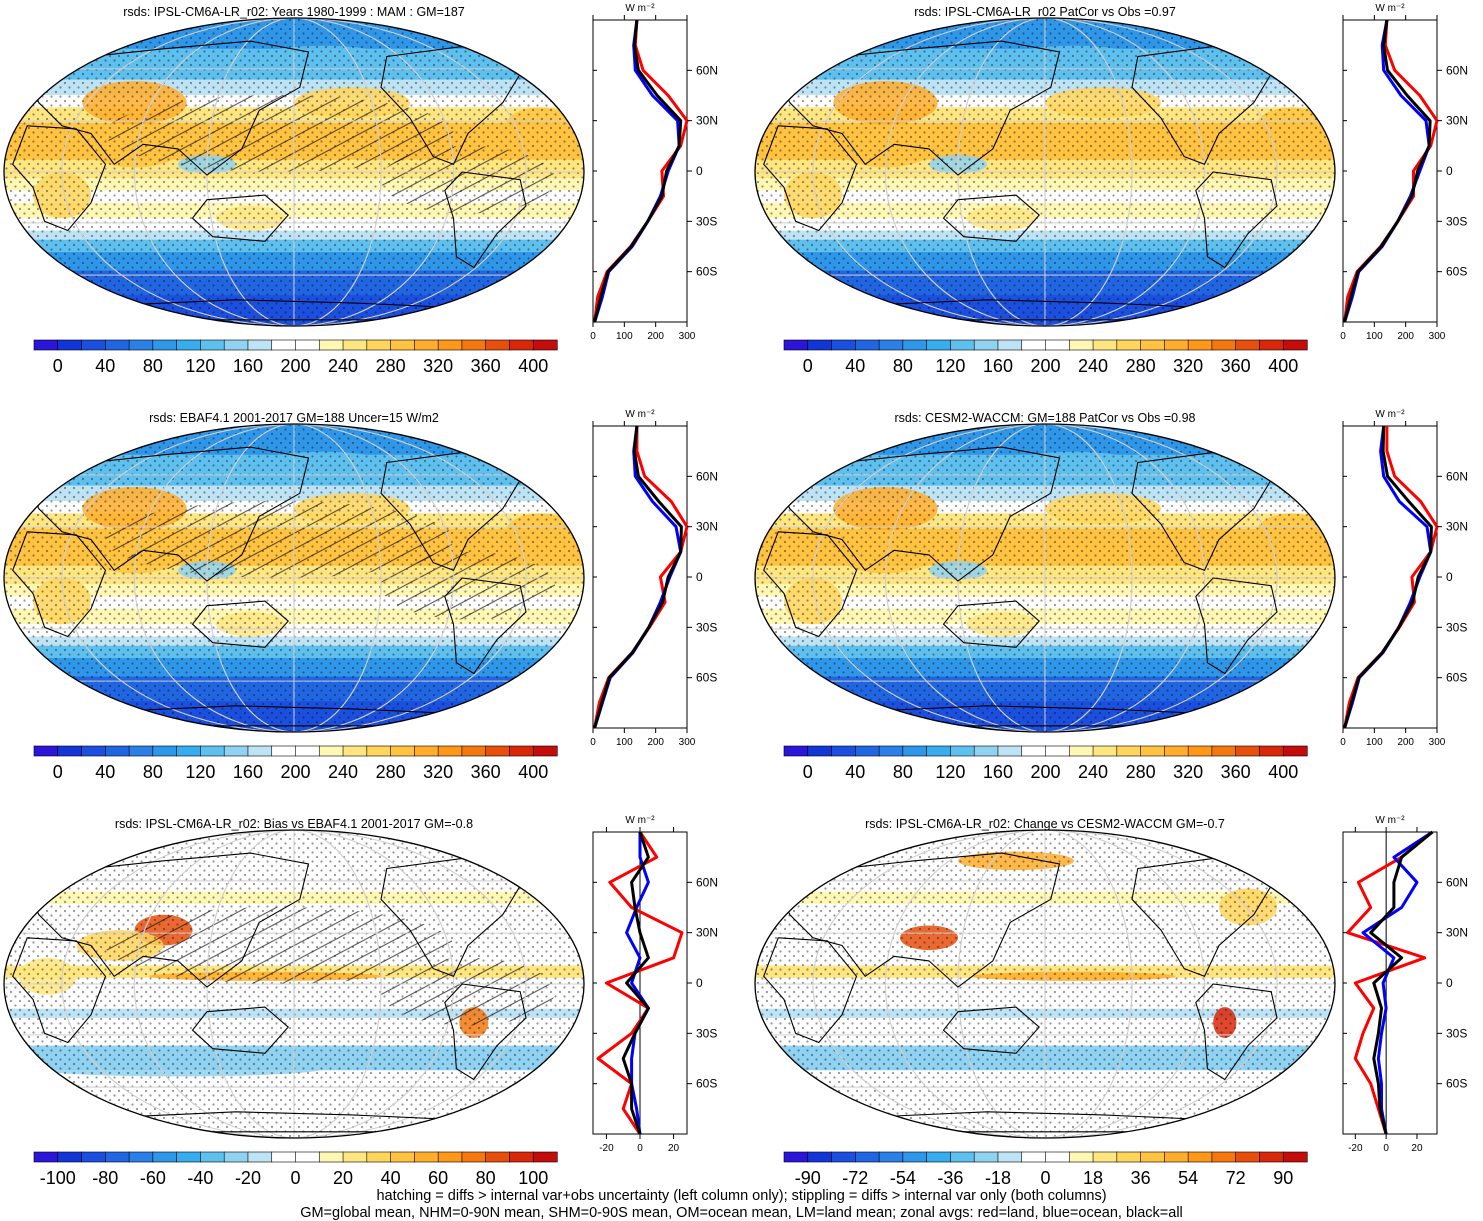  What do you see at coordinates (674, 1148) in the screenshot?
I see `zonal-x-tick-label: 20` at bounding box center [674, 1148].